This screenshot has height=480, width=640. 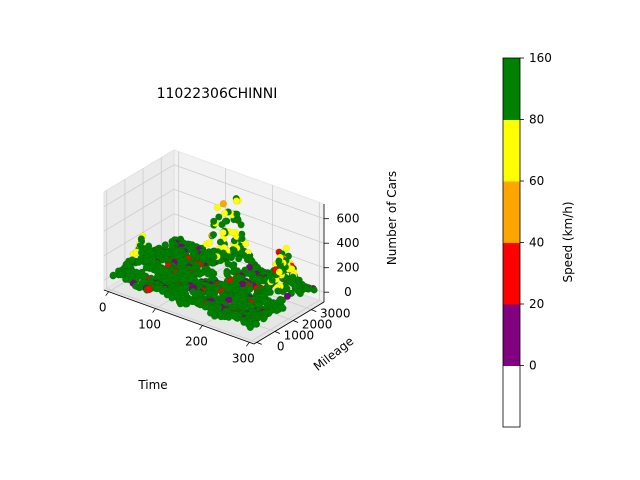 I want to click on colorbar-tick-label: 80, so click(x=536, y=120).